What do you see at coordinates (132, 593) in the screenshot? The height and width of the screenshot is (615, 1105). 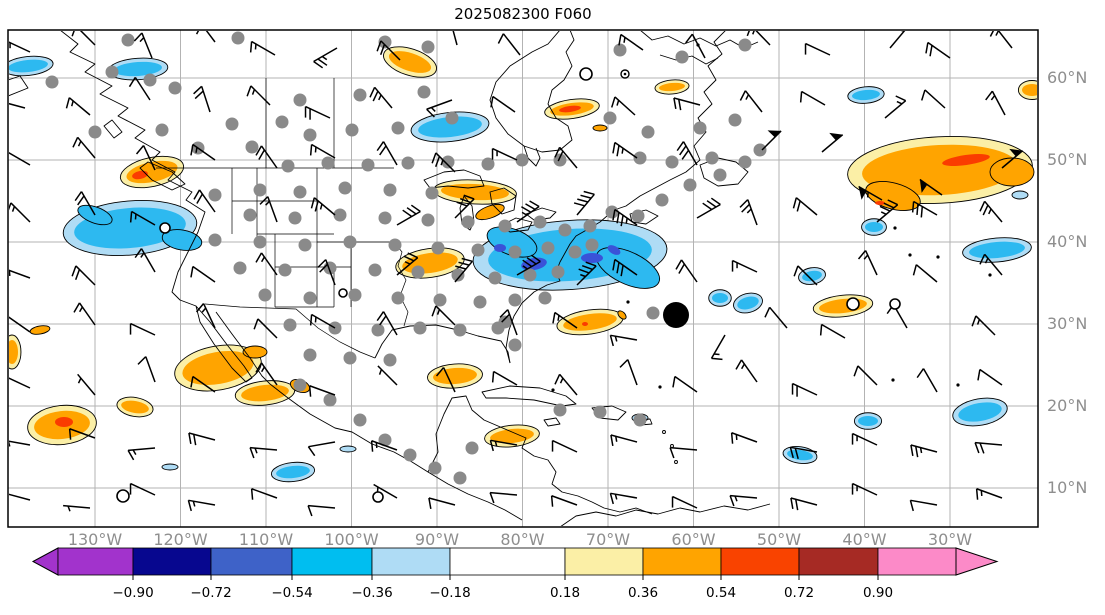 I see `colorbar-tick-label: −0.90` at bounding box center [132, 593].